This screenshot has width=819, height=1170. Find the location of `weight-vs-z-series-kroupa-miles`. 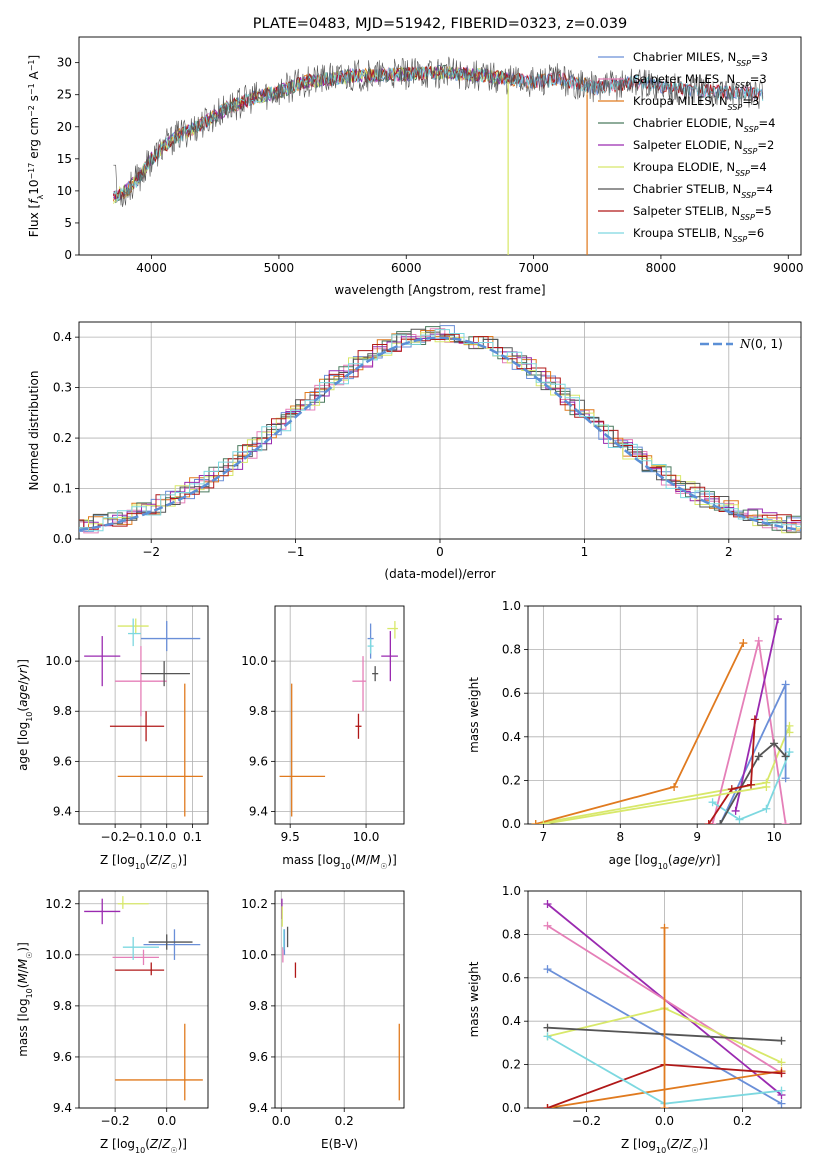

weight-vs-z-series-kroupa-miles is located at coordinates (664, 1015).